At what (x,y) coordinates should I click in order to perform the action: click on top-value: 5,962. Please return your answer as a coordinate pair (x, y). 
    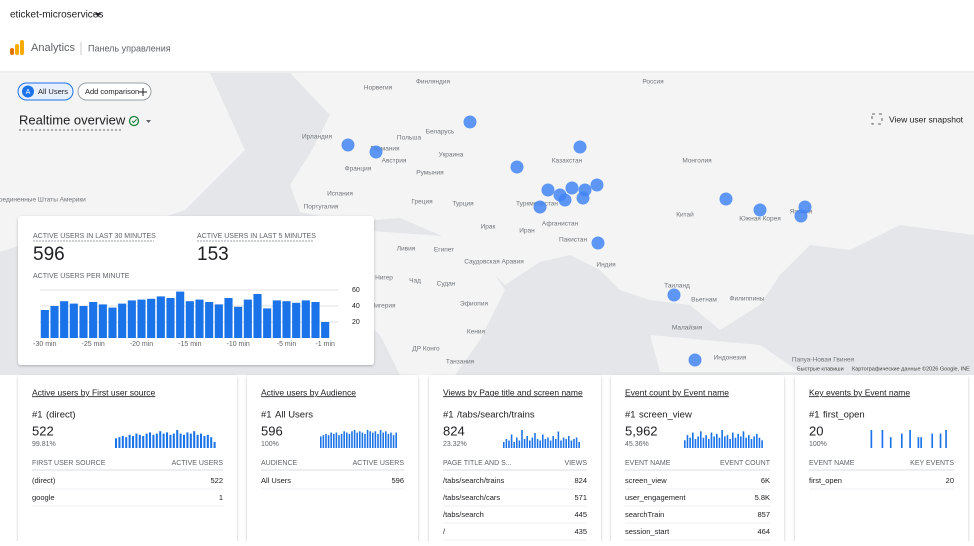
    Looking at the image, I should click on (641, 430).